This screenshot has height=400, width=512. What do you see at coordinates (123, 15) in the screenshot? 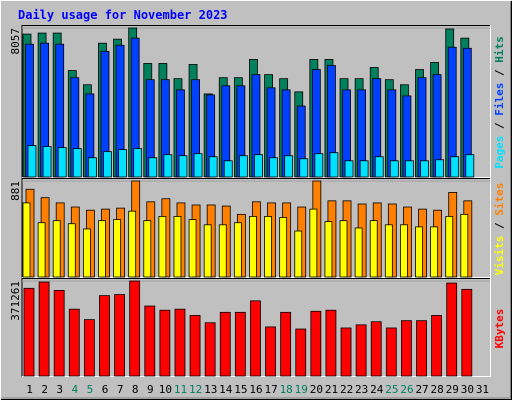
I see `chart-title: Daily usage for November 2023` at bounding box center [123, 15].